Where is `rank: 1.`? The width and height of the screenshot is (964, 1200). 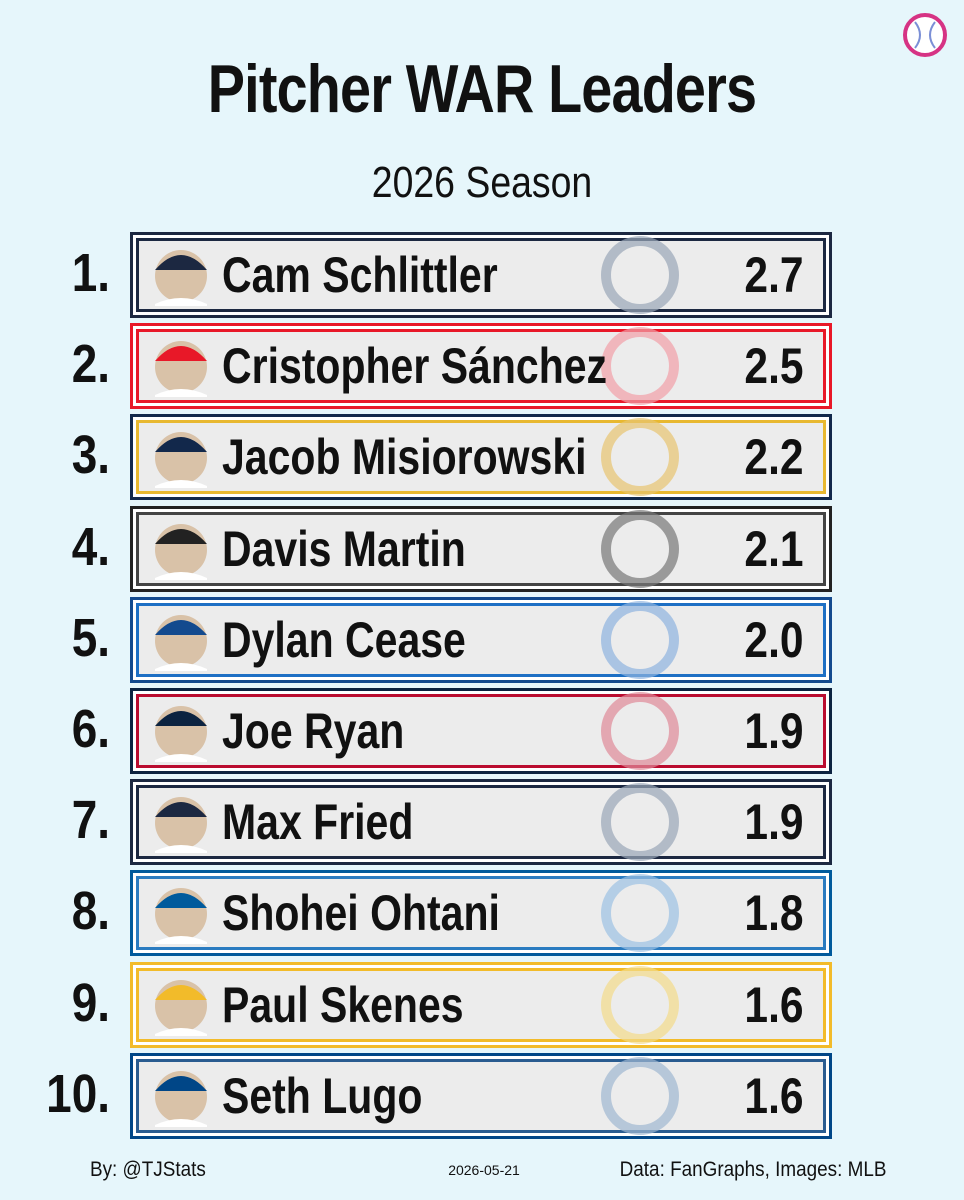 rank: 1. is located at coordinates (90, 273).